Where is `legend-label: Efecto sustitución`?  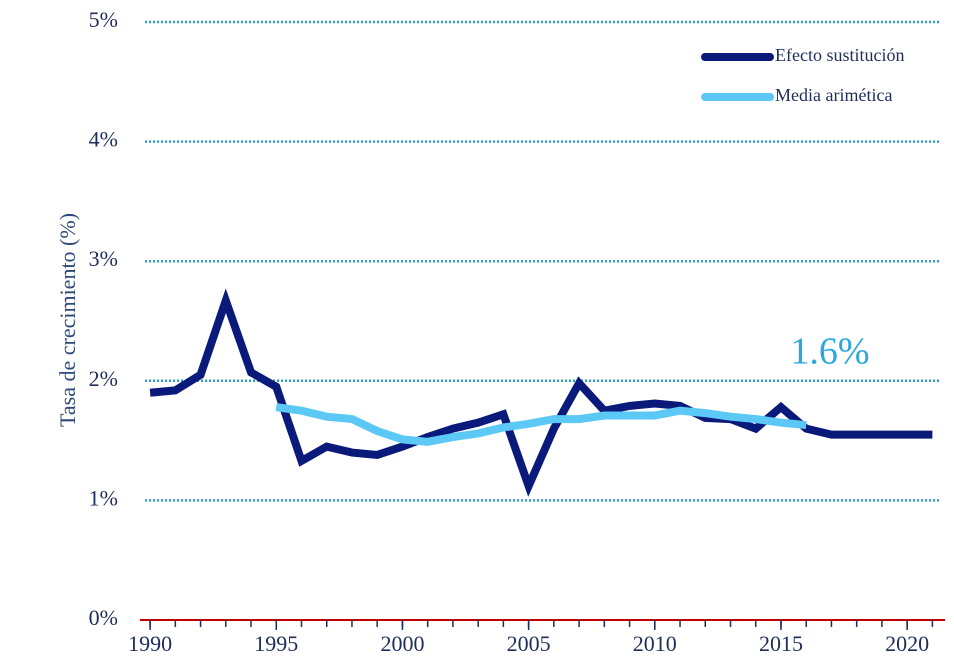 legend-label: Efecto sustitución is located at coordinates (839, 55).